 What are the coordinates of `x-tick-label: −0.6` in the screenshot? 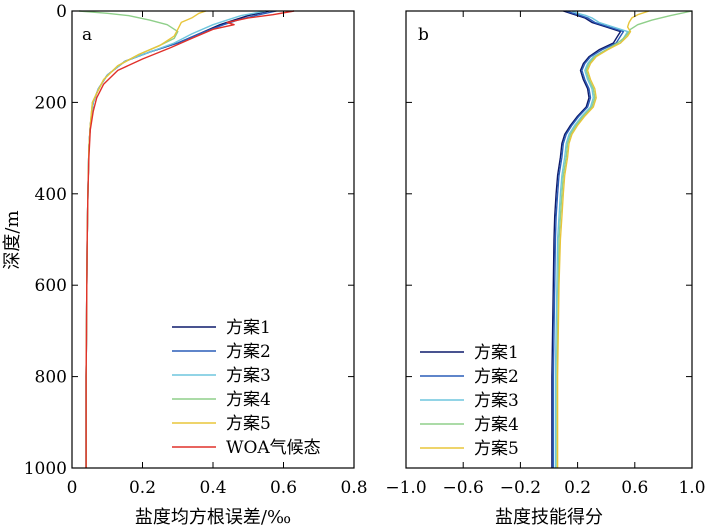 It's located at (463, 488).